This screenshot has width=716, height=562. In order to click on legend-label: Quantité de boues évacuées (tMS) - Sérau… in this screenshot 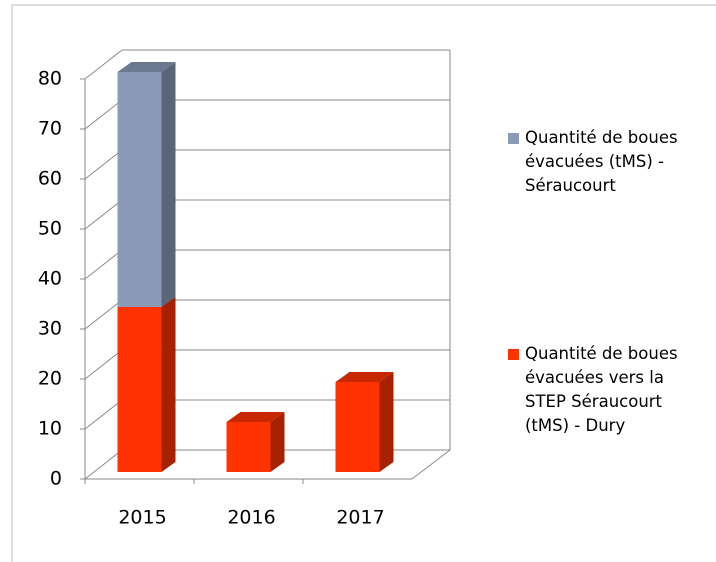, I will do `click(601, 161)`.